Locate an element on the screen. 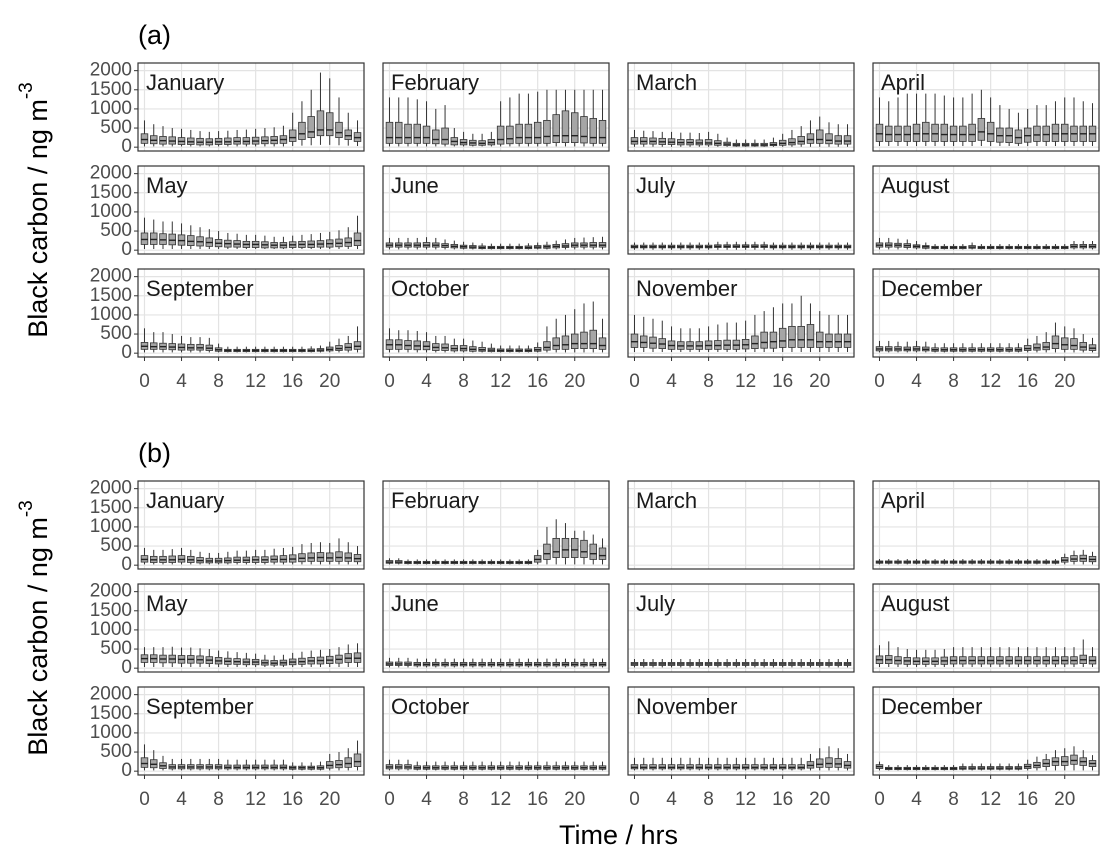 The height and width of the screenshot is (853, 1100). y-axis-title: Black carbon / ng m-3 is located at coordinates (34, 210).